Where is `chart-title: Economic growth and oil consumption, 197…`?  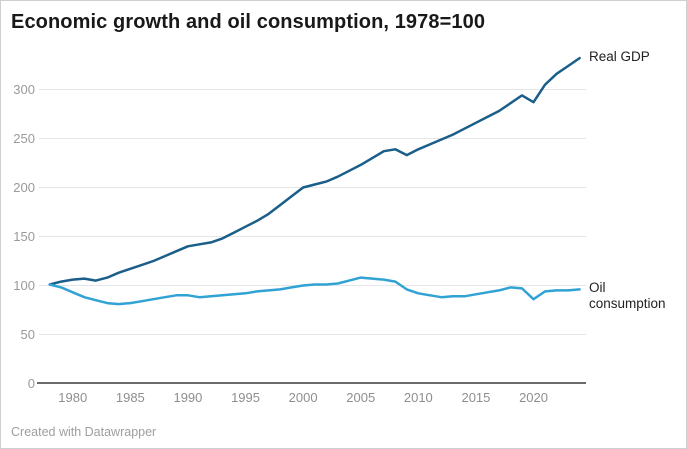
chart-title: Economic growth and oil consumption, 197… is located at coordinates (248, 22).